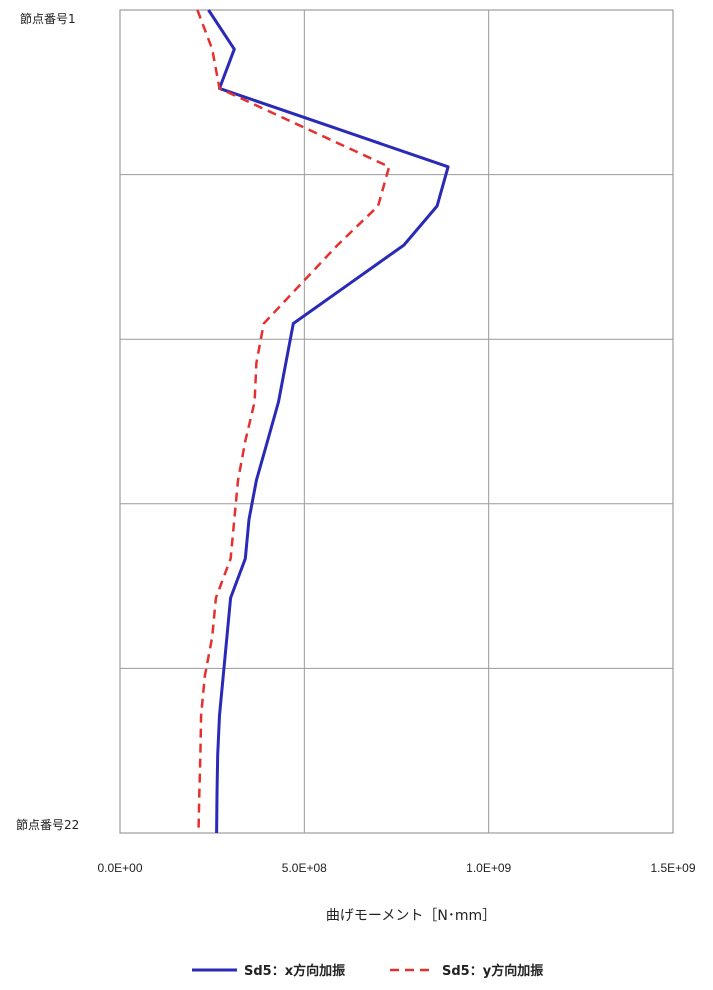 This screenshot has height=990, width=713. I want to click on x-tick-label: 5.0E+08, so click(304, 868).